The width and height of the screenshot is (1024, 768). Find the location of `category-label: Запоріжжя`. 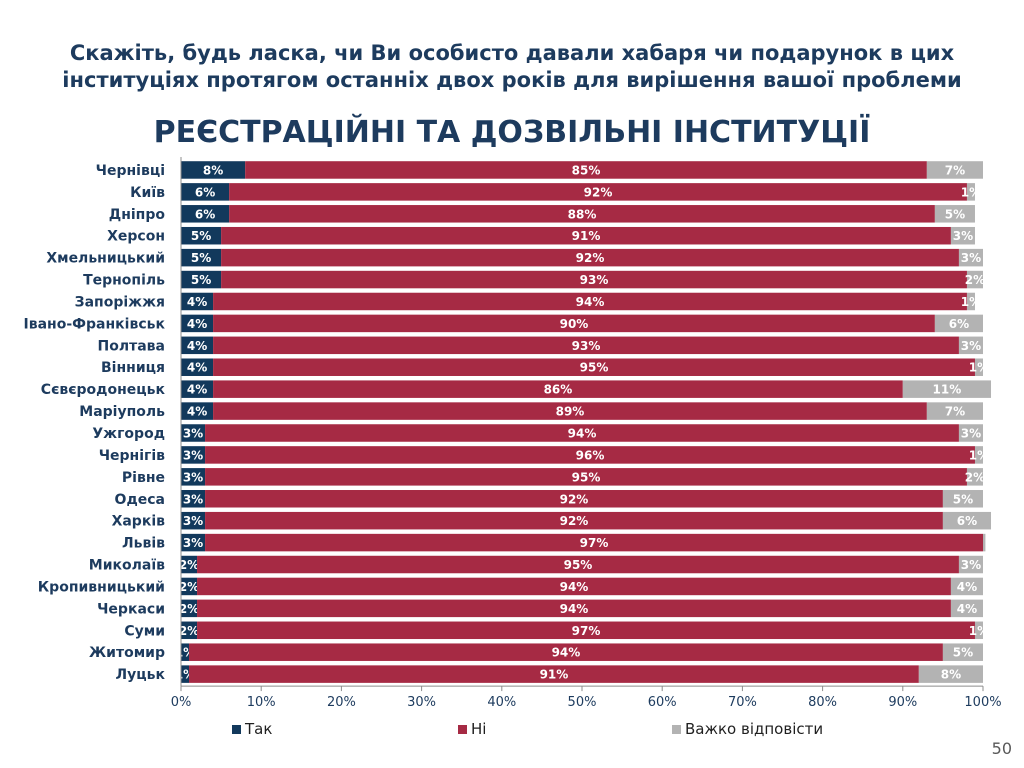

category-label: Запоріжжя is located at coordinates (120, 302).